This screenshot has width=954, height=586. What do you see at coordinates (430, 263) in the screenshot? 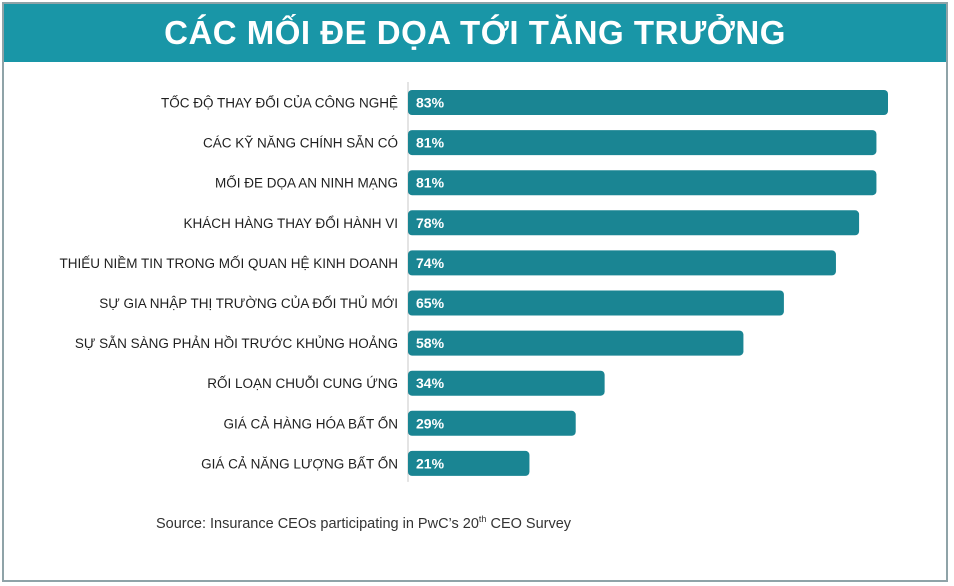
I see `bar-value-label: 74%` at bounding box center [430, 263].